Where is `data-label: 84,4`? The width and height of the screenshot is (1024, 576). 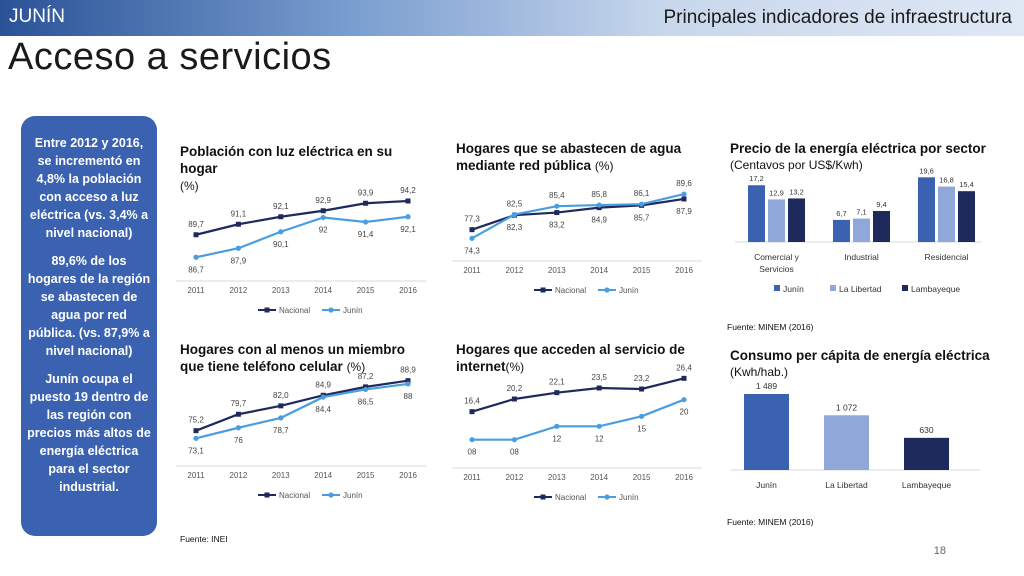
data-label: 84,4 is located at coordinates (323, 409).